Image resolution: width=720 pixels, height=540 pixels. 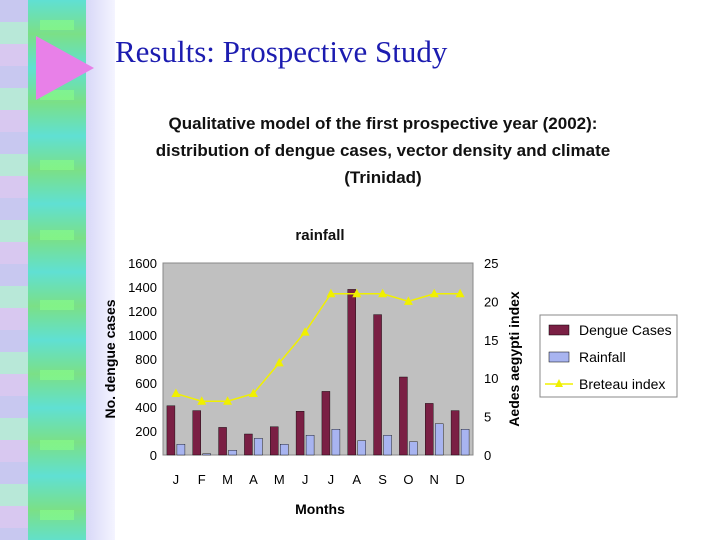 What do you see at coordinates (14, 270) in the screenshot?
I see `decorative-stripe` at bounding box center [14, 270].